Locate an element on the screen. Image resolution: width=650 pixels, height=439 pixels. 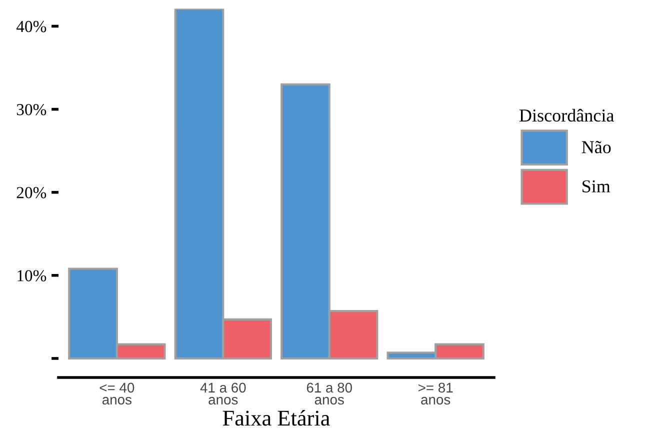
y-tick-label: 30% is located at coordinates (31, 110).